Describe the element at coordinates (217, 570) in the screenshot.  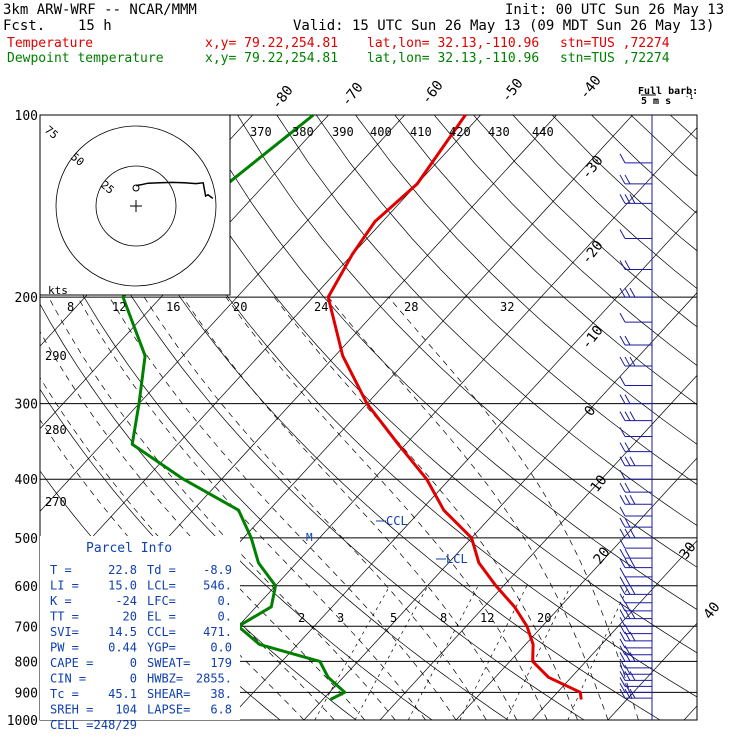
I see `parcel-value: -8.9` at that location.